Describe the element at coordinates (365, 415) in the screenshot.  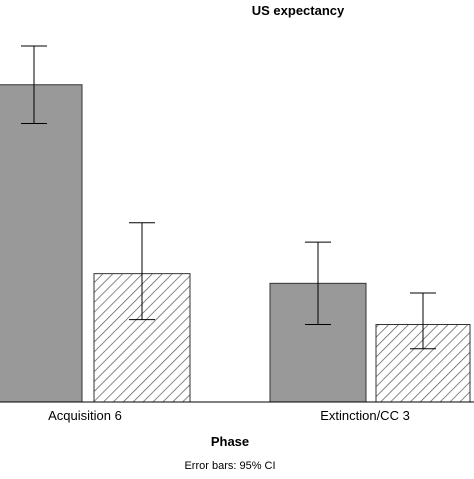
I see `x-tick-label-2: Extinction/CC 3` at that location.